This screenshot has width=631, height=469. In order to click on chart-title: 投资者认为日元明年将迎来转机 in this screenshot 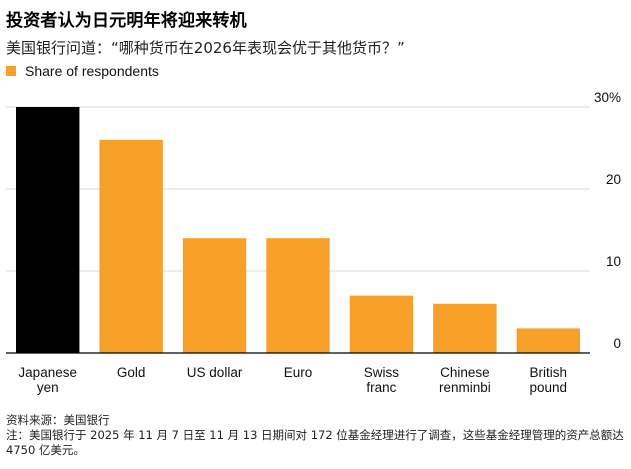, I will do `click(126, 21)`.